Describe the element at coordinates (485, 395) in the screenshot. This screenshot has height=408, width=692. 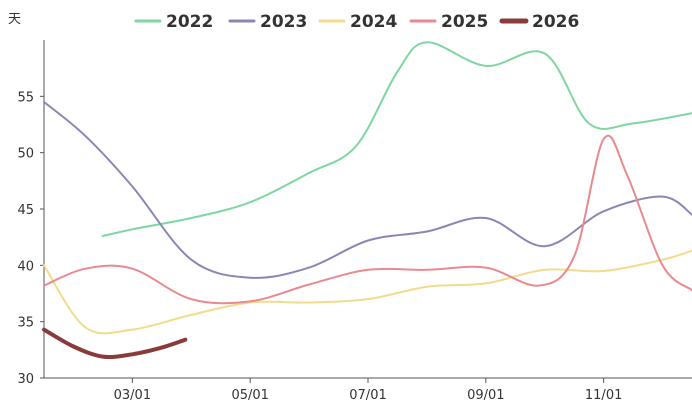
I see `x-tick-label: 09/01` at that location.